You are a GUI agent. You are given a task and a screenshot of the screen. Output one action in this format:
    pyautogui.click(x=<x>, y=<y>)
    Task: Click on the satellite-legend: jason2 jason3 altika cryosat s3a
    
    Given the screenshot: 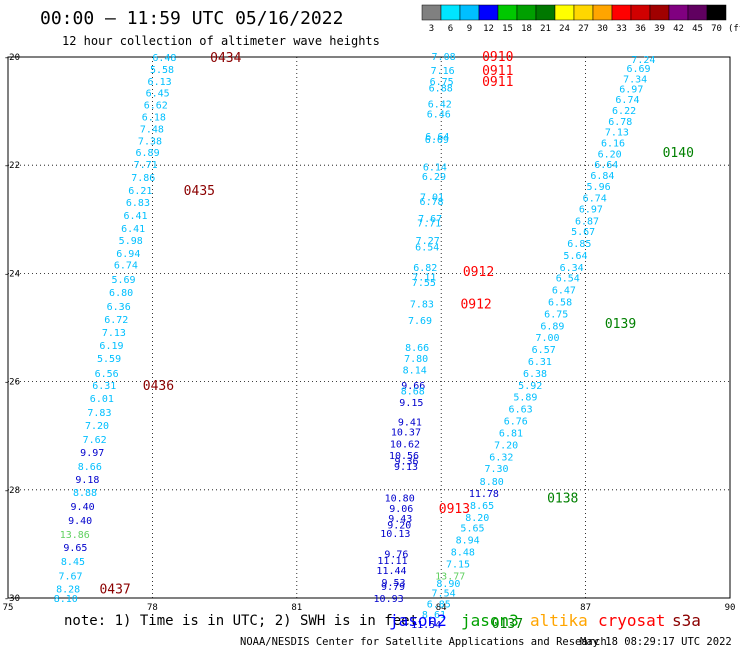 What is the action you would take?
    pyautogui.click(x=545, y=620)
    